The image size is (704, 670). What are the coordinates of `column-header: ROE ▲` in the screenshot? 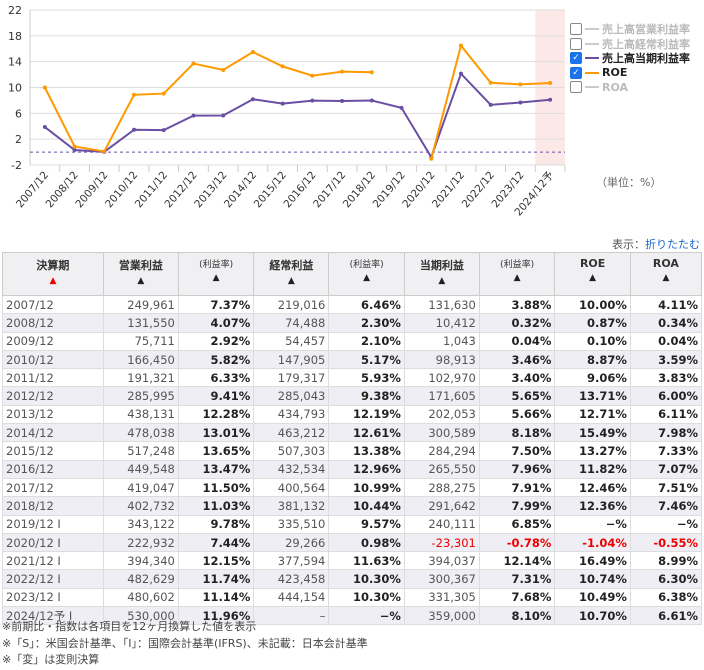 It's located at (592, 274).